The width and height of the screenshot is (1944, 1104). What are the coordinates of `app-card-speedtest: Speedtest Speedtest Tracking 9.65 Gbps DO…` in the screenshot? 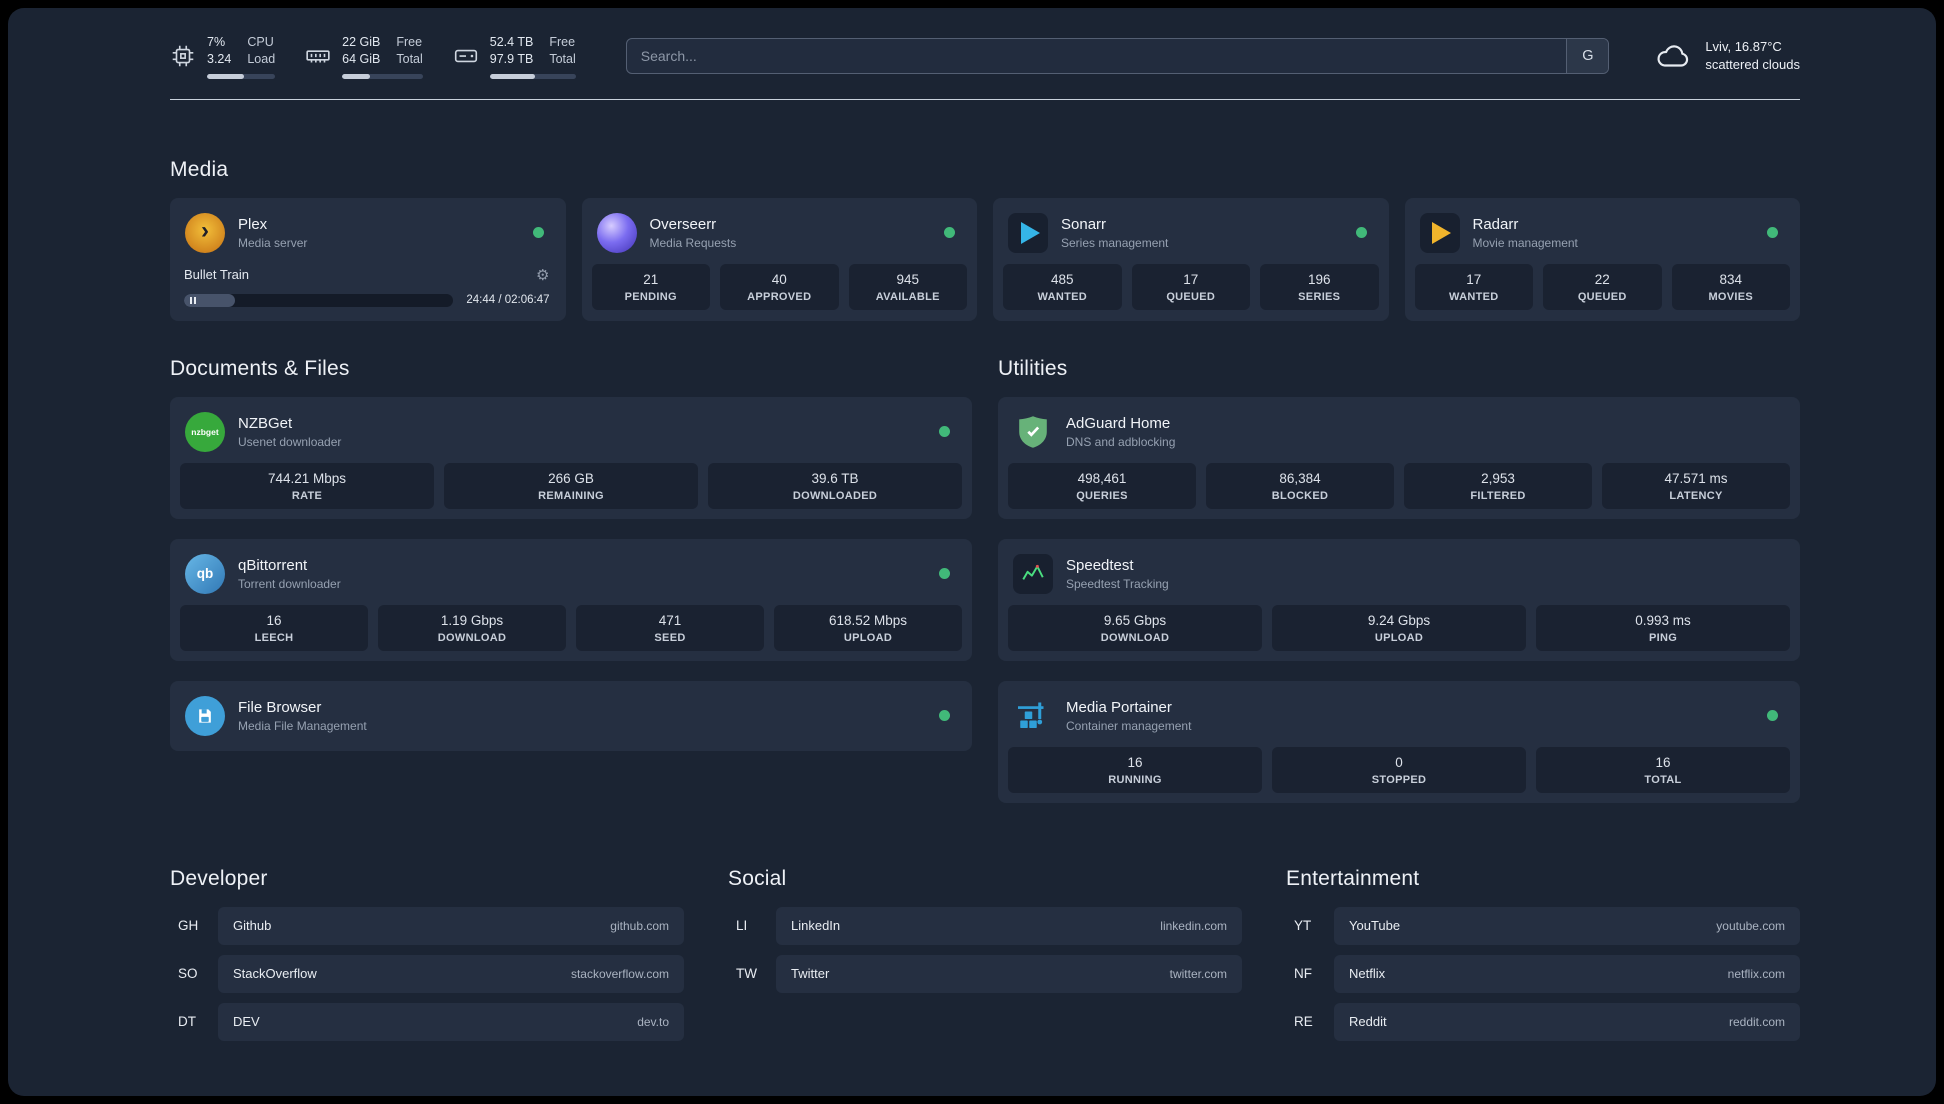 It's located at (1399, 599).